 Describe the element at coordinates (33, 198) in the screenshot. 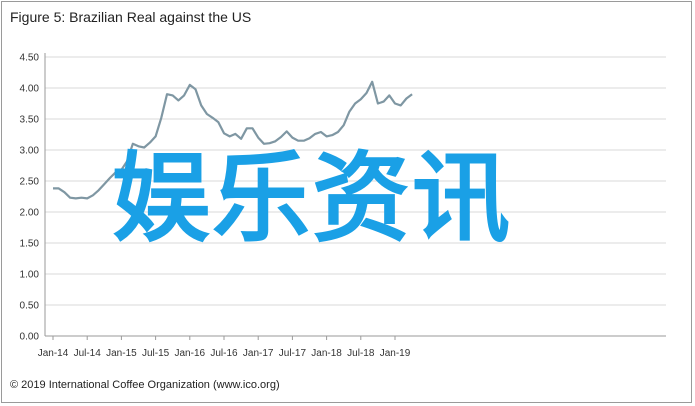

I see `y-axis: 0.00 0.50 1.00 1.50 2.00 2.50 3.00 3.50 4.00 4.50` at that location.